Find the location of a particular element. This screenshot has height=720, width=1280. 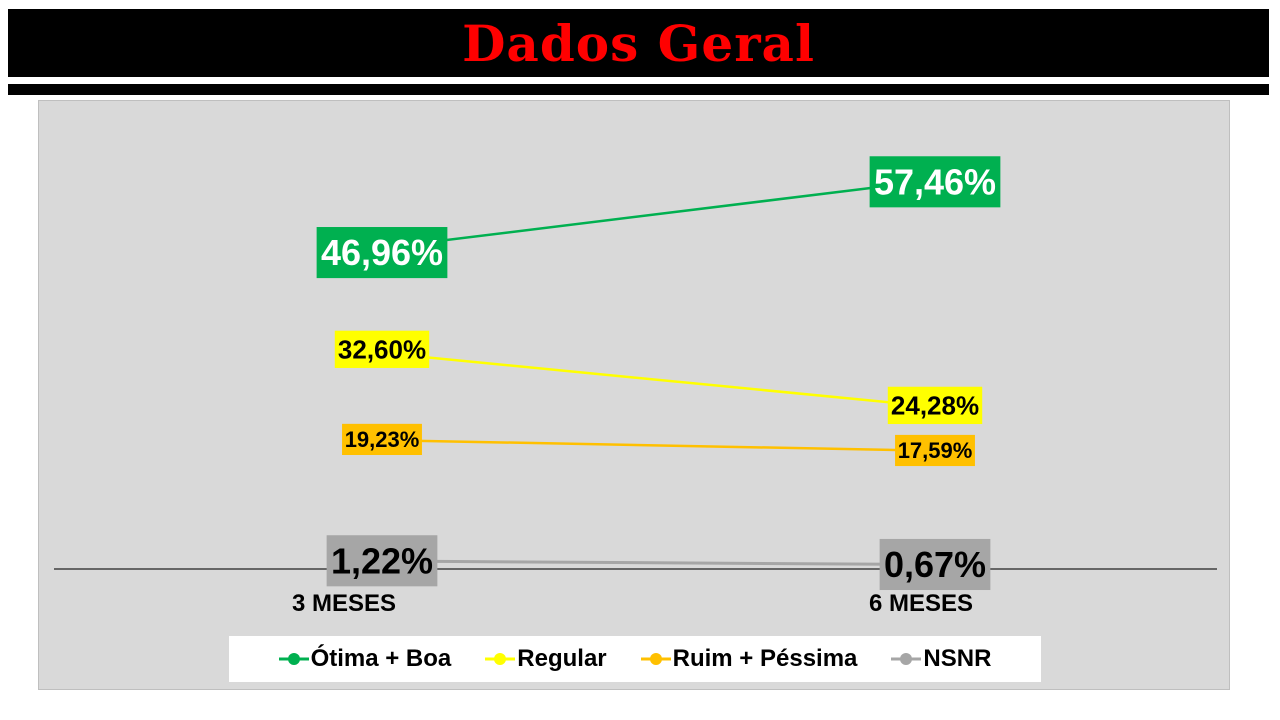

legend-item-ruim-pessima: Ruim + Péssima is located at coordinates (749, 659).